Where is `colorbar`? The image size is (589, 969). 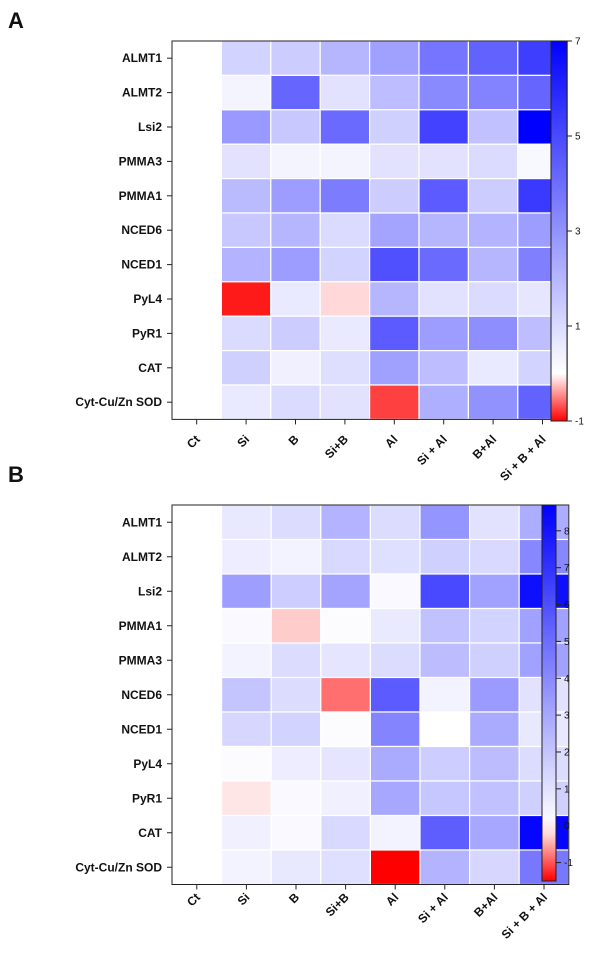
colorbar is located at coordinates (549, 693).